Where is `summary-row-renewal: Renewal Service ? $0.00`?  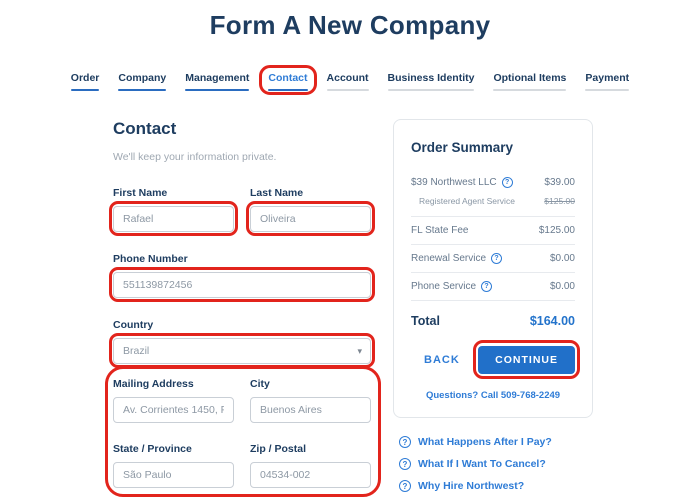 summary-row-renewal: Renewal Service ? $0.00 is located at coordinates (493, 258).